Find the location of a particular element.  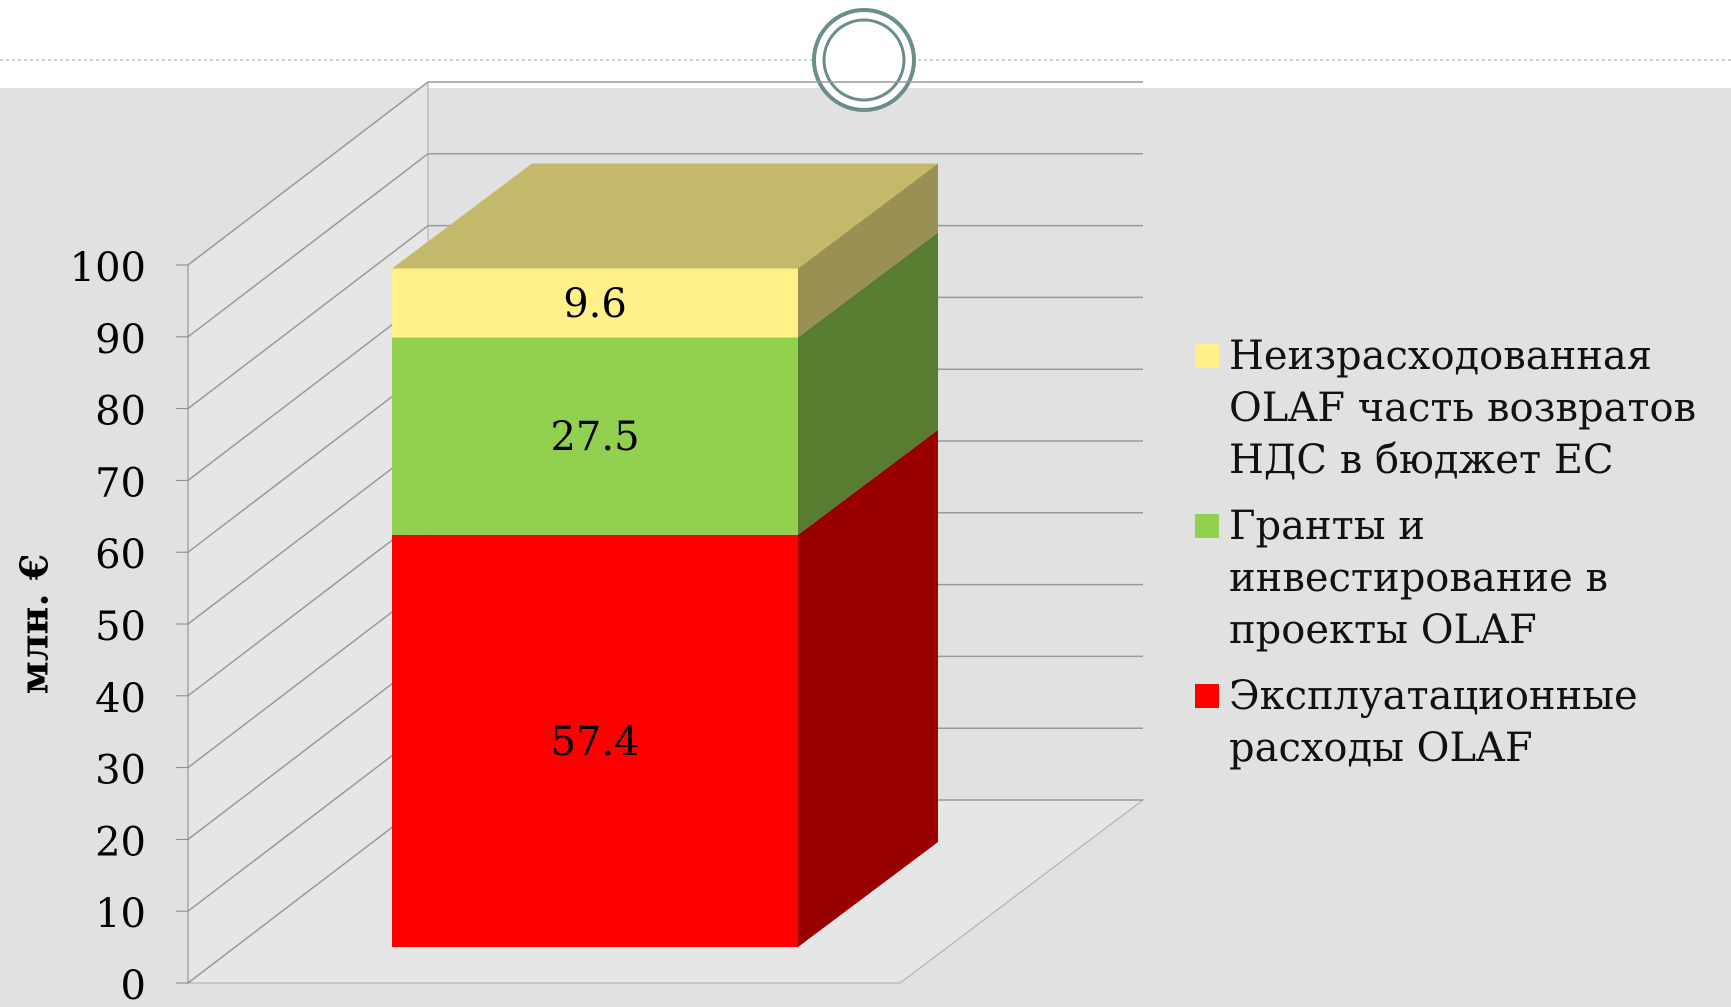

legend-label: Гранты и инвестирование в проекты OLAF is located at coordinates (1418, 578).